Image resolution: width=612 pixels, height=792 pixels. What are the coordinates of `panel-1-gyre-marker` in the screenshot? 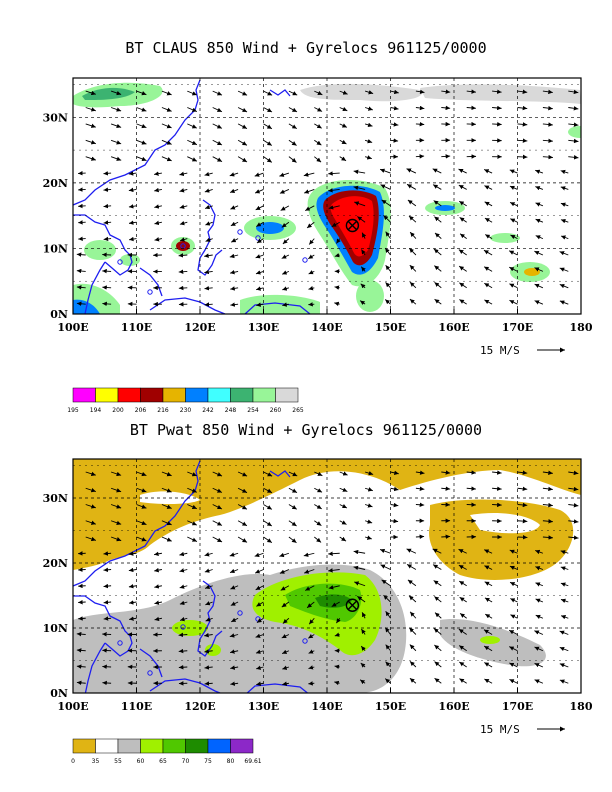 It's located at (352, 225).